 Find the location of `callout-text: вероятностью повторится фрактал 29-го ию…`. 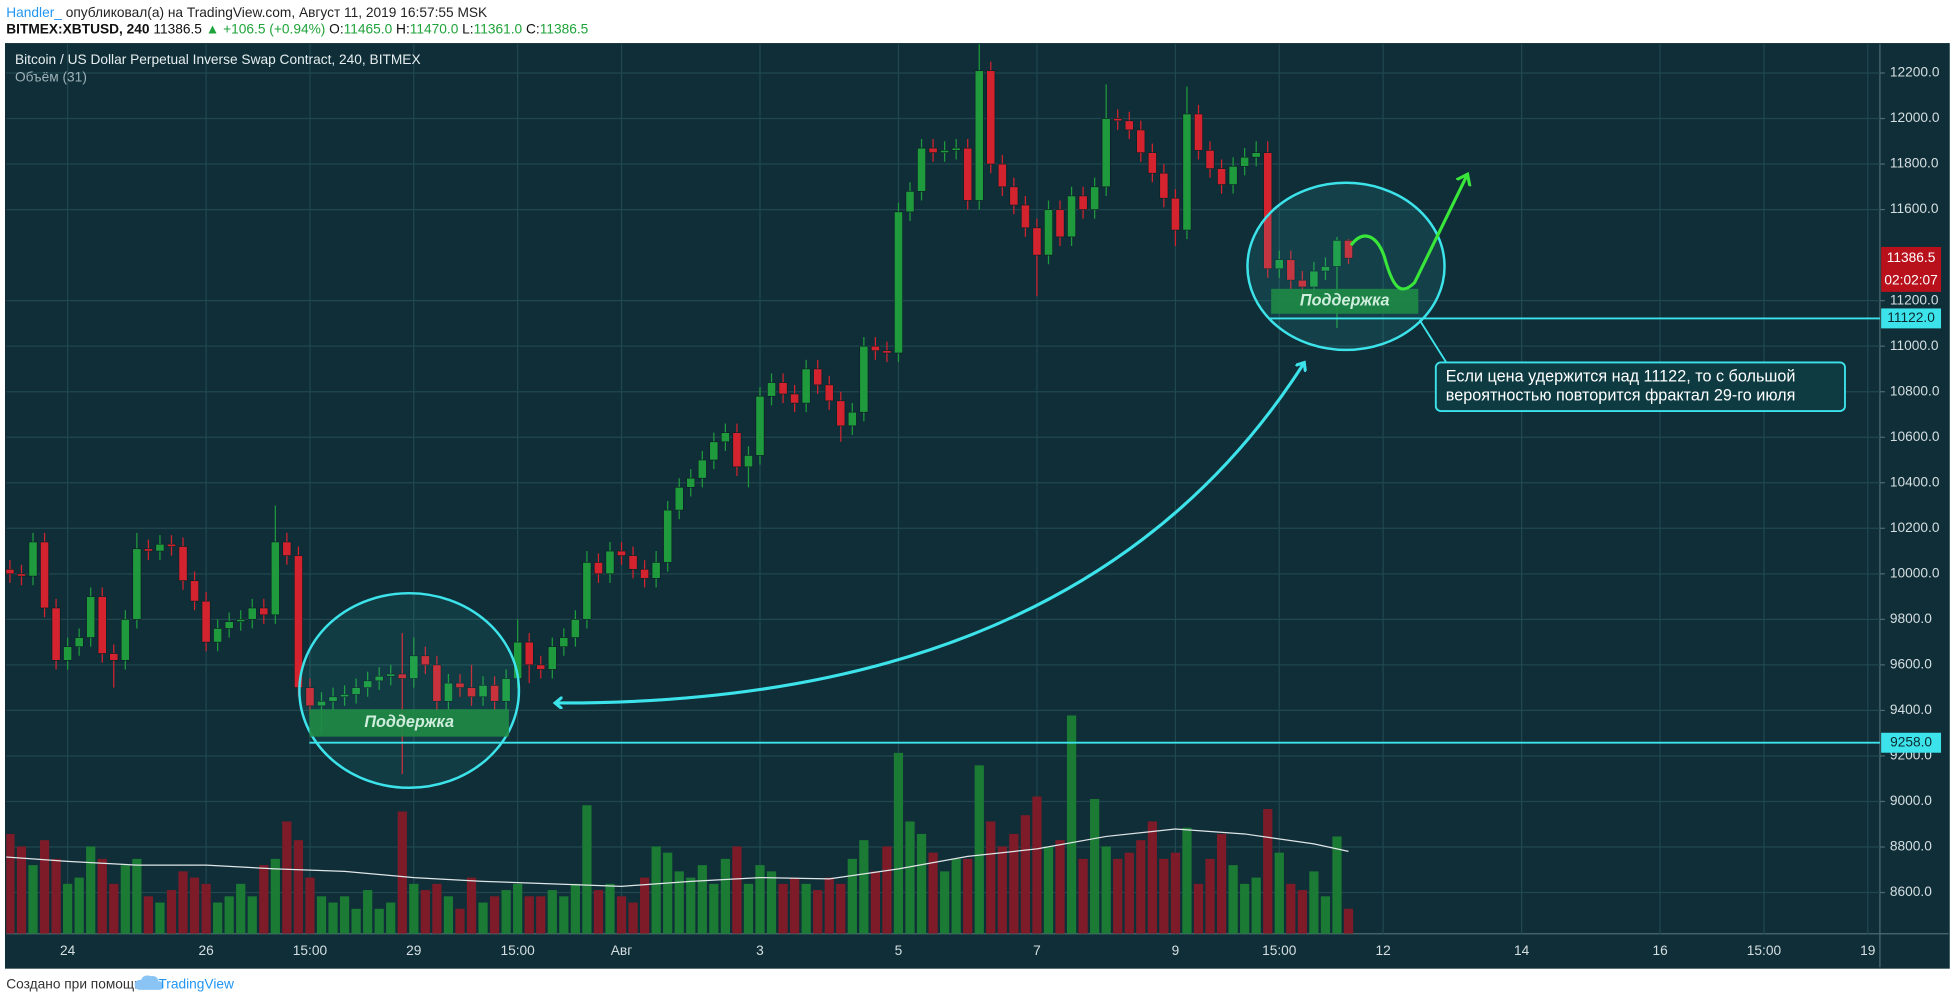

callout-text: вероятностью повторится фрактал 29-го ию… is located at coordinates (1621, 395).